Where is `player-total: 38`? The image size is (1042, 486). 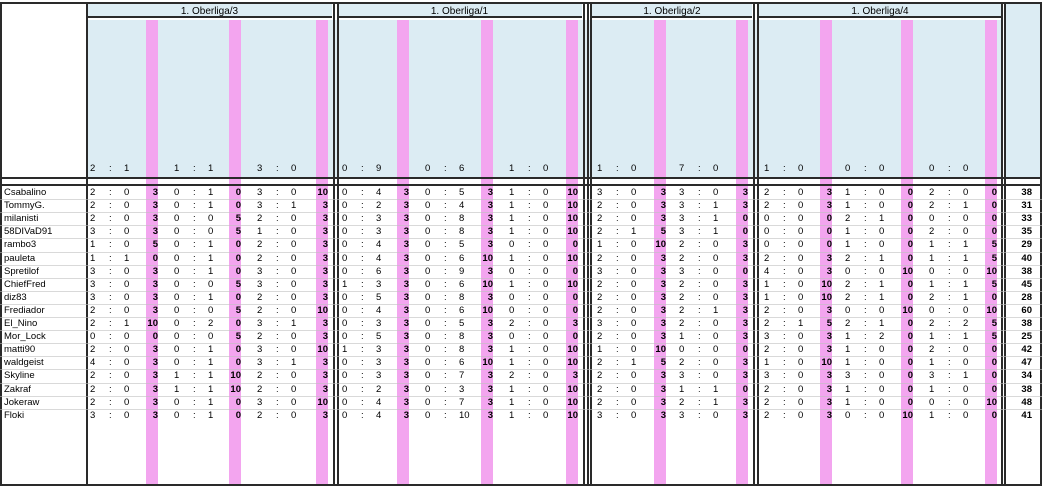 player-total: 38 is located at coordinates (1026, 389).